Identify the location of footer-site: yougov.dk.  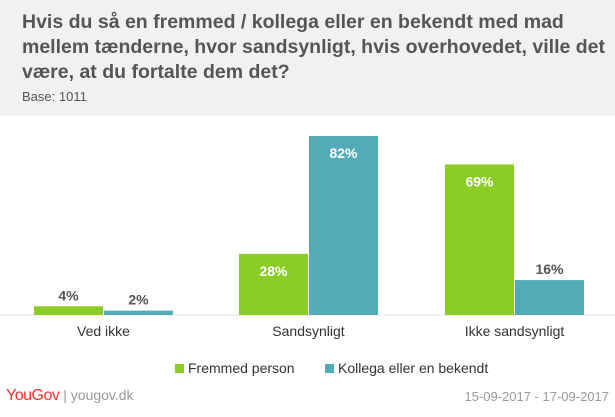
(102, 395).